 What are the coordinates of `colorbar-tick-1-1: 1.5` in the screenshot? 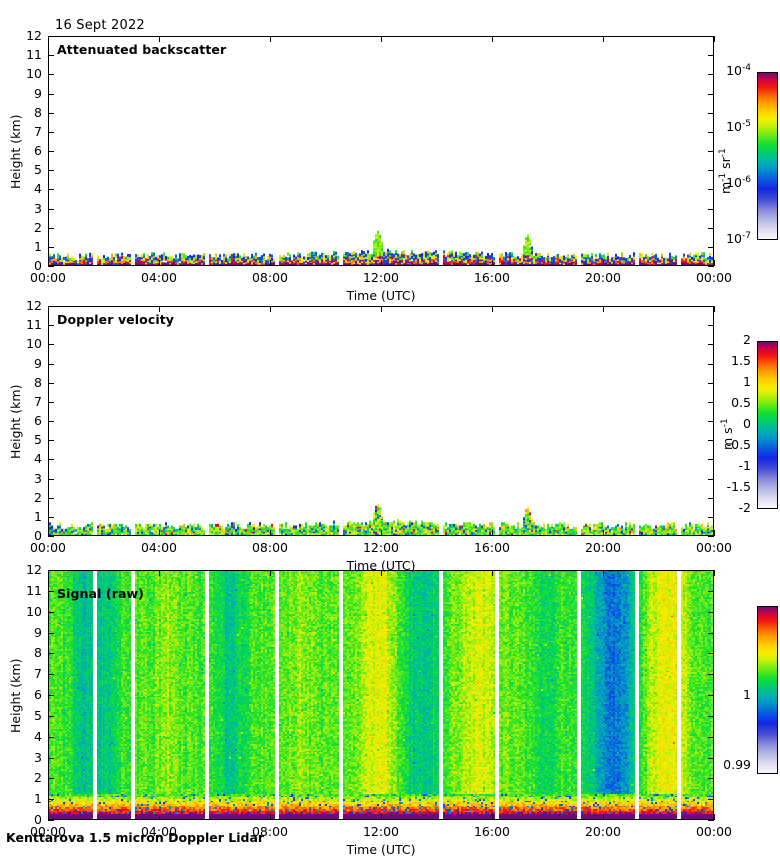 It's located at (741, 360).